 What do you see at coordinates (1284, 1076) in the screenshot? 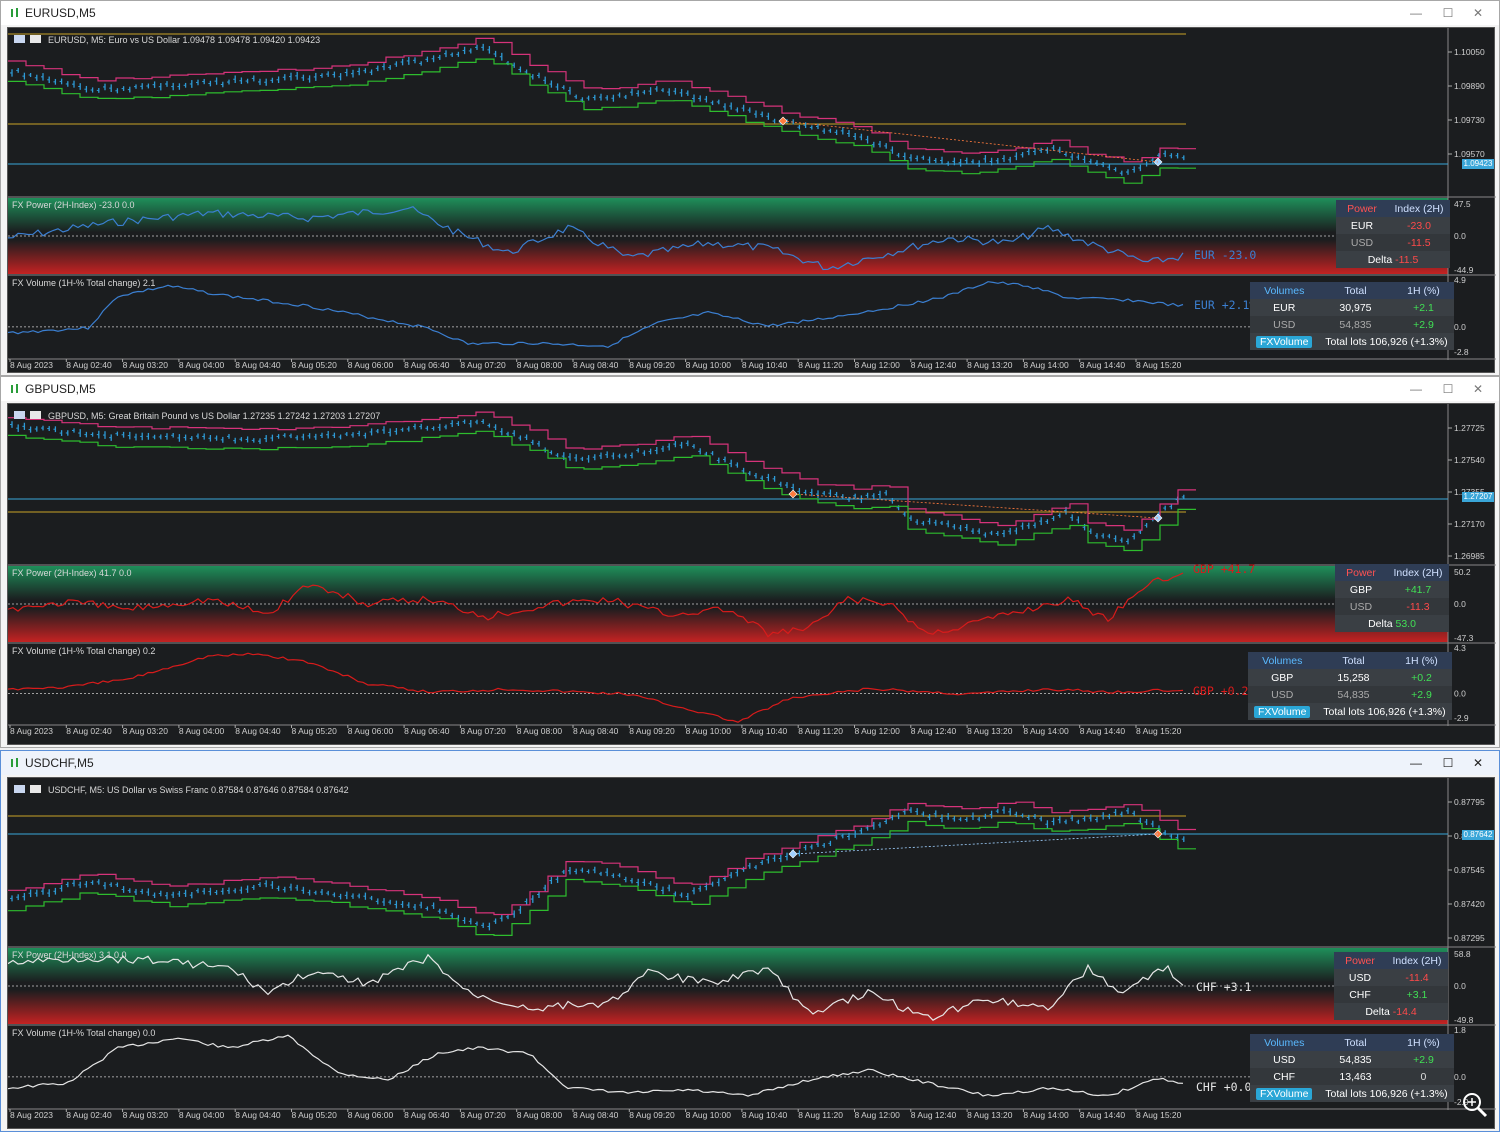
I see `currency-cell: CHF` at bounding box center [1284, 1076].